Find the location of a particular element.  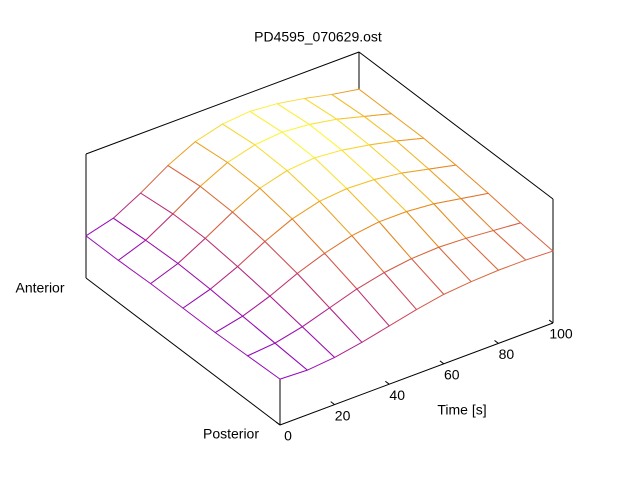

x-tick-label: 80 is located at coordinates (507, 354).